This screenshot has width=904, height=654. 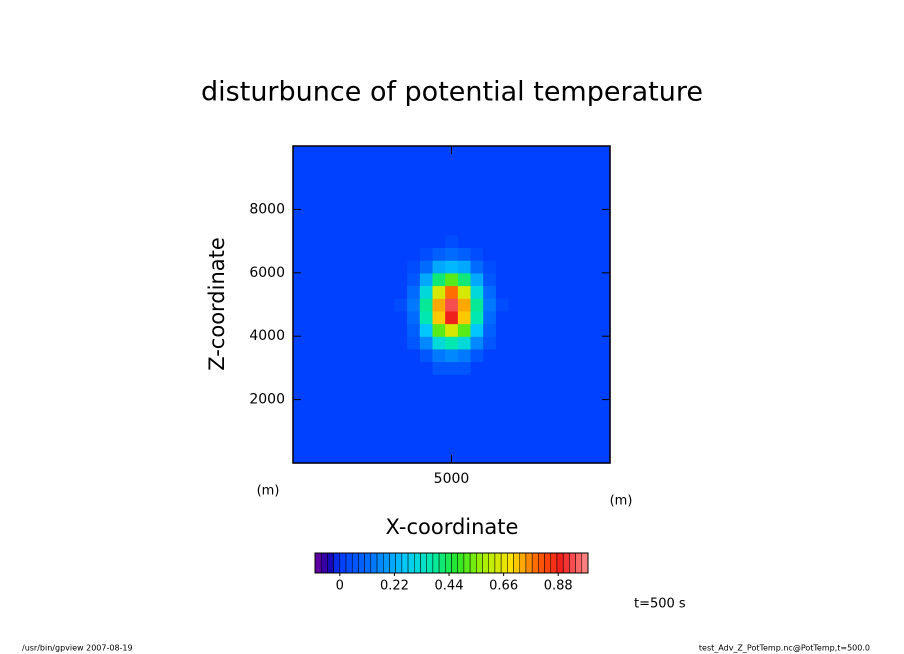 What do you see at coordinates (451, 563) in the screenshot?
I see `colorbar-frame` at bounding box center [451, 563].